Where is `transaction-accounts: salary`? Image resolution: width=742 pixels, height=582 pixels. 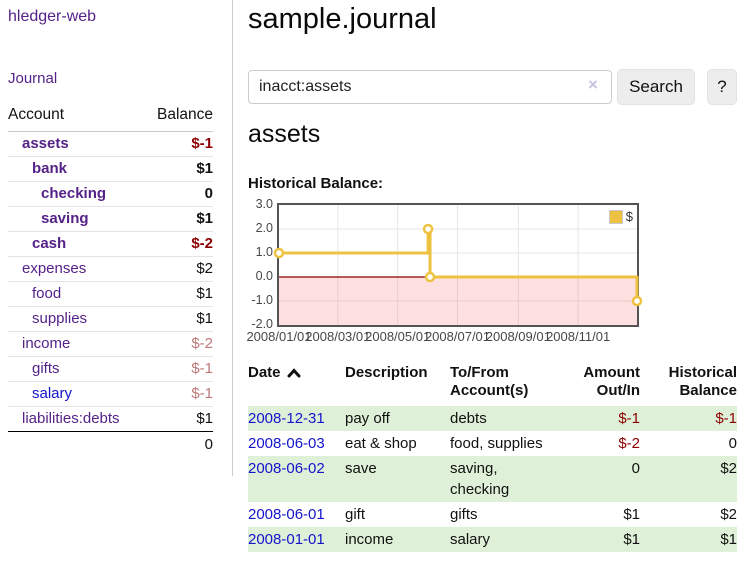 transaction-accounts: salary is located at coordinates (470, 539).